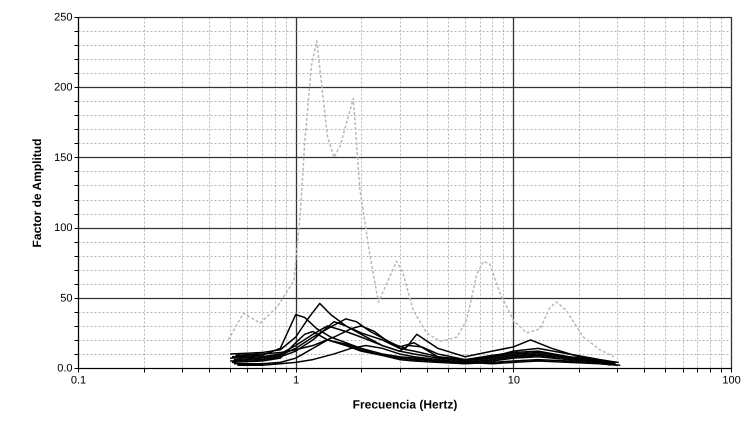 This screenshot has height=443, width=748. Describe the element at coordinates (63, 88) in the screenshot. I see `y-tick-label: 200` at that location.